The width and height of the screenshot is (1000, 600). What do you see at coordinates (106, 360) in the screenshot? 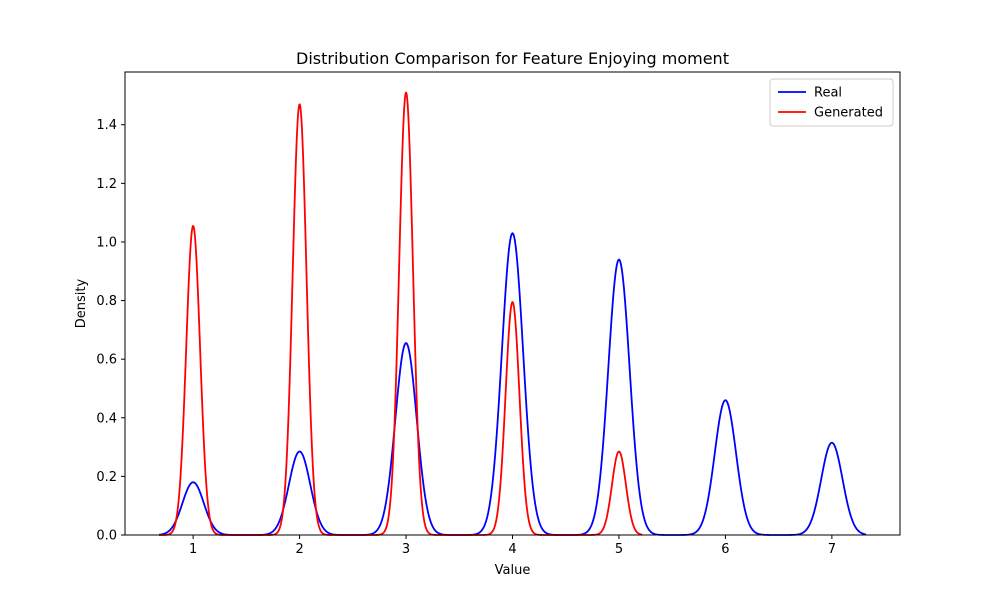
I see `y-tick-label: 0.6` at bounding box center [106, 360].